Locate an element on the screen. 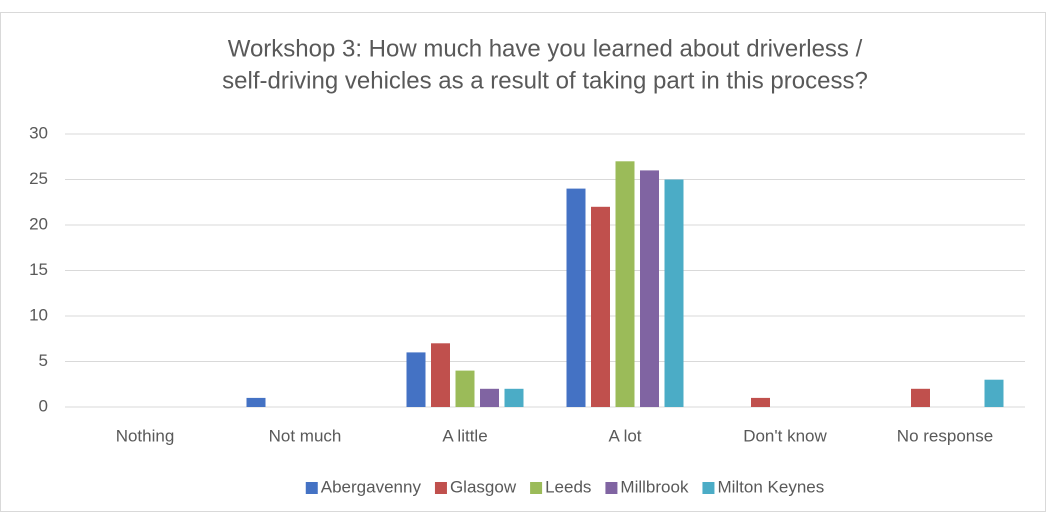  x-tick-label: No response is located at coordinates (945, 435).